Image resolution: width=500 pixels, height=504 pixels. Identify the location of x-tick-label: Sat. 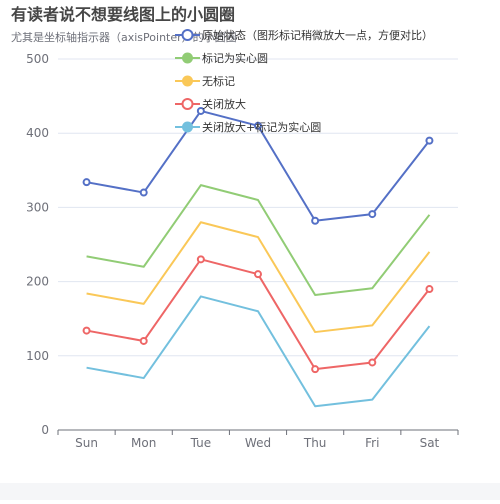
(430, 443).